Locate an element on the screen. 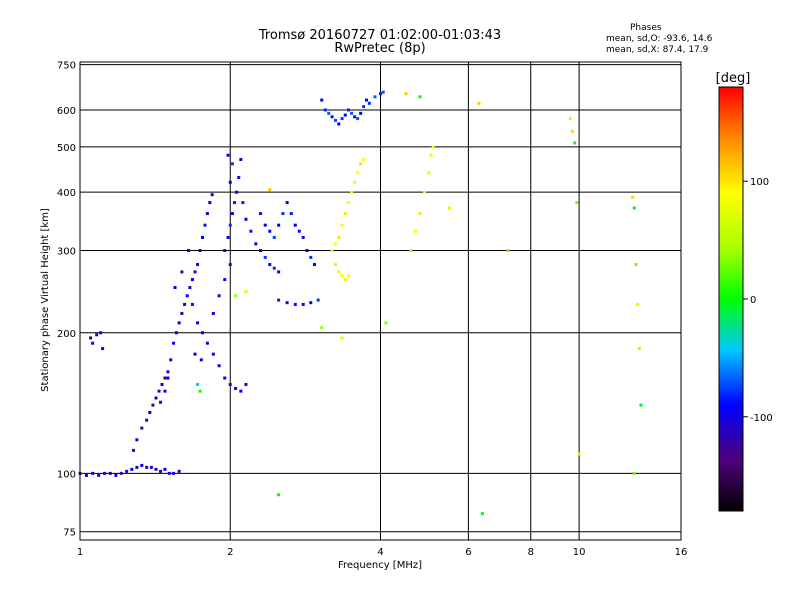 This screenshot has height=600, width=800. y-tick-label: 200 is located at coordinates (66, 334).